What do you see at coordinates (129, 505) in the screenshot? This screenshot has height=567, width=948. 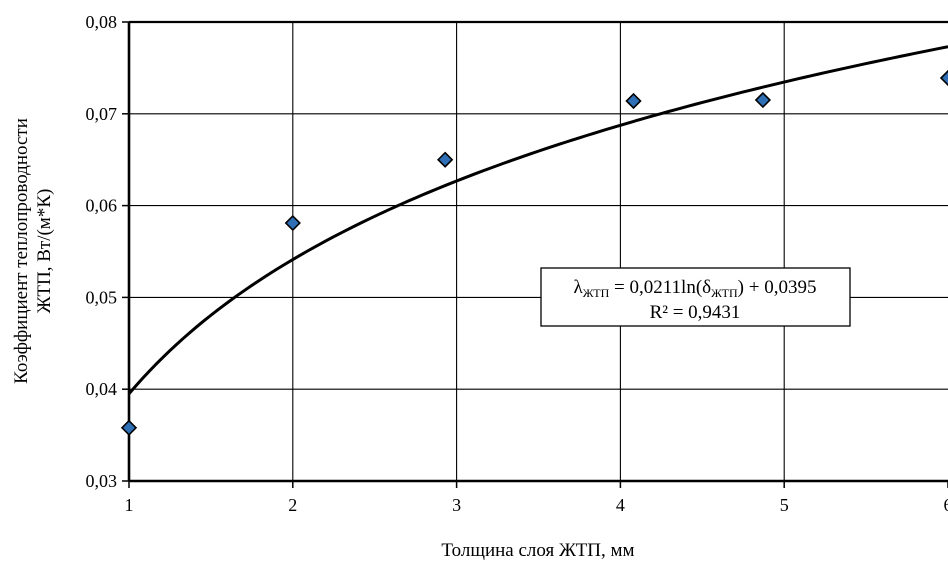 I see `x-tick-label: 1` at bounding box center [129, 505].